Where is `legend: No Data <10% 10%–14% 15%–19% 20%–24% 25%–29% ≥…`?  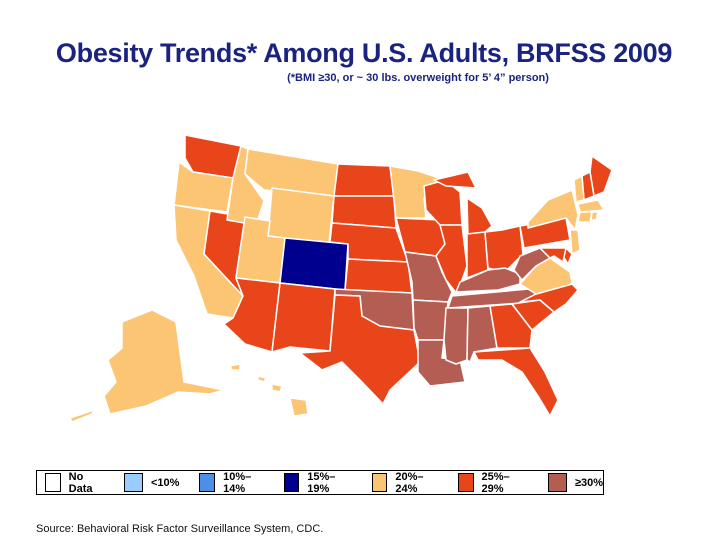 legend: No Data <10% 10%–14% 15%–19% 20%–24% 25%–29% ≥… is located at coordinates (320, 482).